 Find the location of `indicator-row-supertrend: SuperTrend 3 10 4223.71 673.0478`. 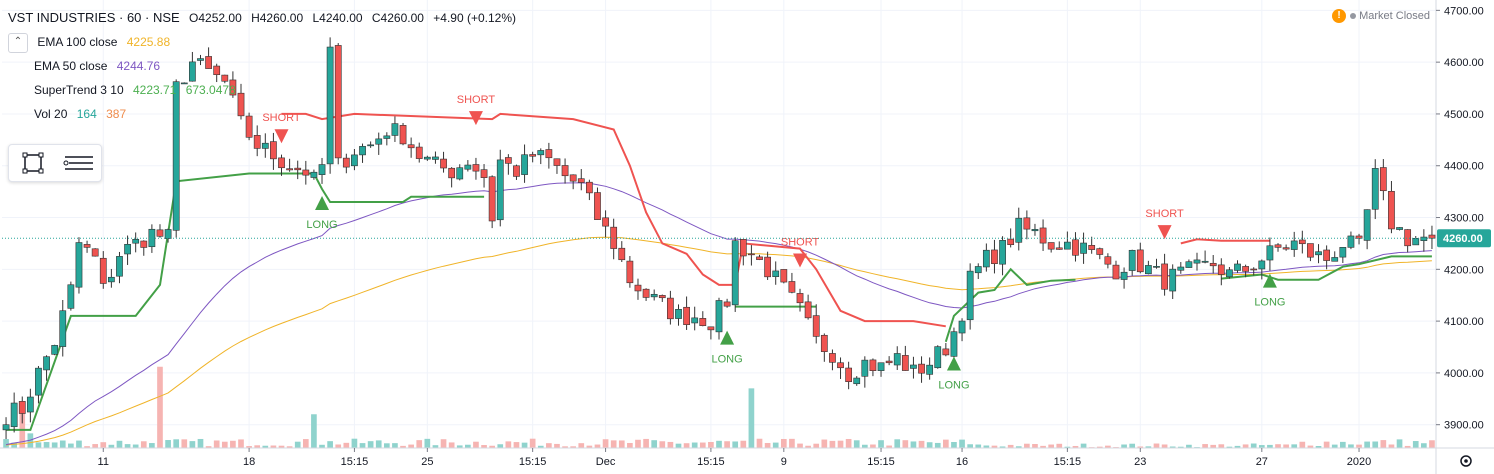

indicator-row-supertrend: SuperTrend 3 10 4223.71 673.0478 is located at coordinates (262, 90).